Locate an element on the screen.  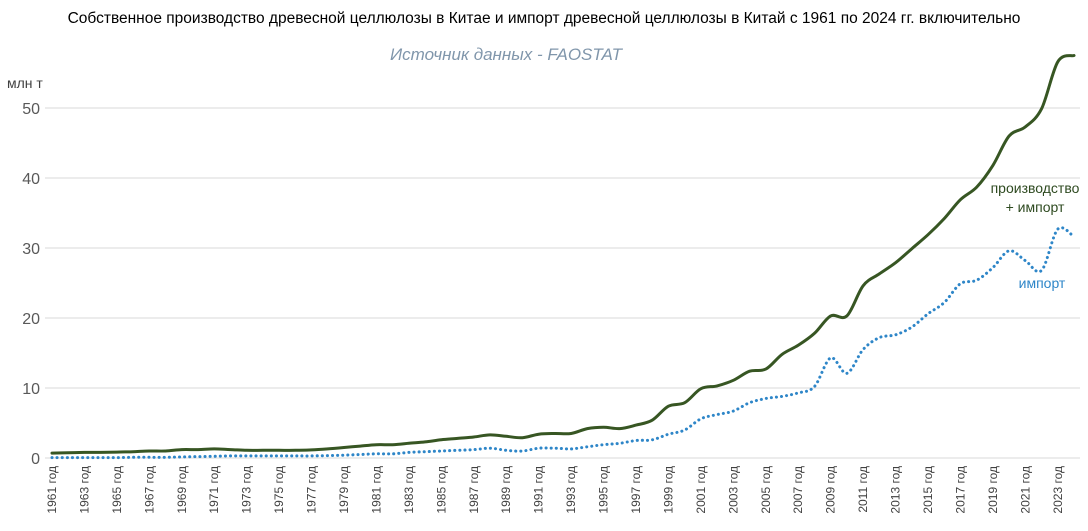
x-tick-label: 1997 год is located at coordinates (636, 490).